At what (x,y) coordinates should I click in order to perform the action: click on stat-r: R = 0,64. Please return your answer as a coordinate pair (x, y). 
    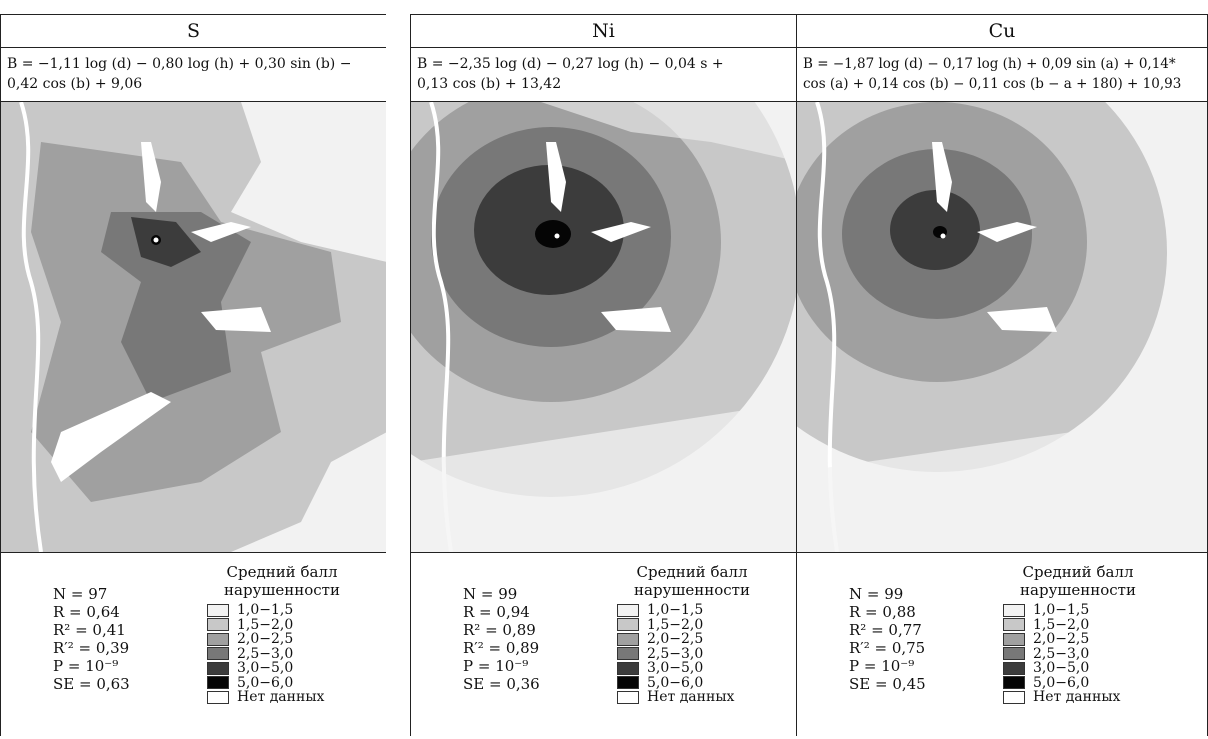
    Looking at the image, I should click on (86, 612).